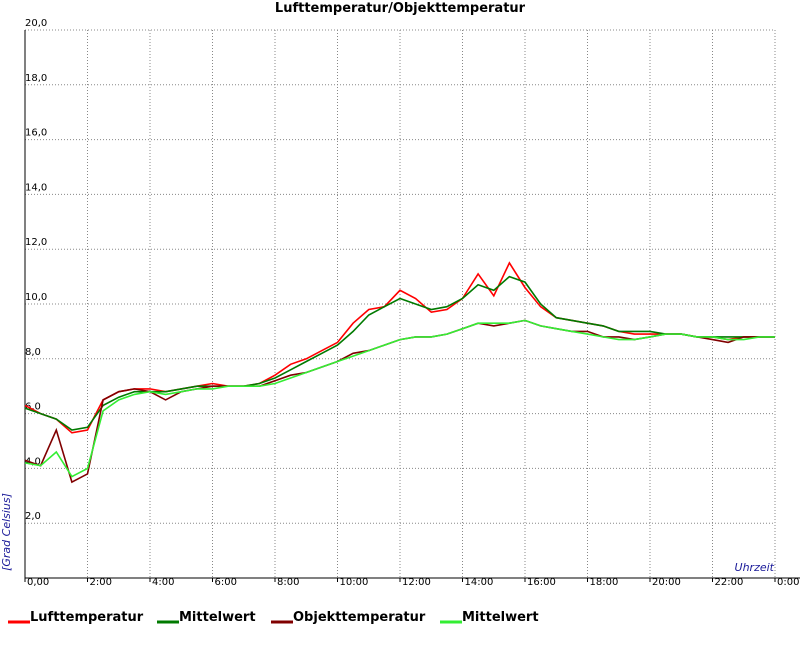 The image size is (800, 650). Describe the element at coordinates (541, 582) in the screenshot. I see `x-tick-label: 16:00` at that location.